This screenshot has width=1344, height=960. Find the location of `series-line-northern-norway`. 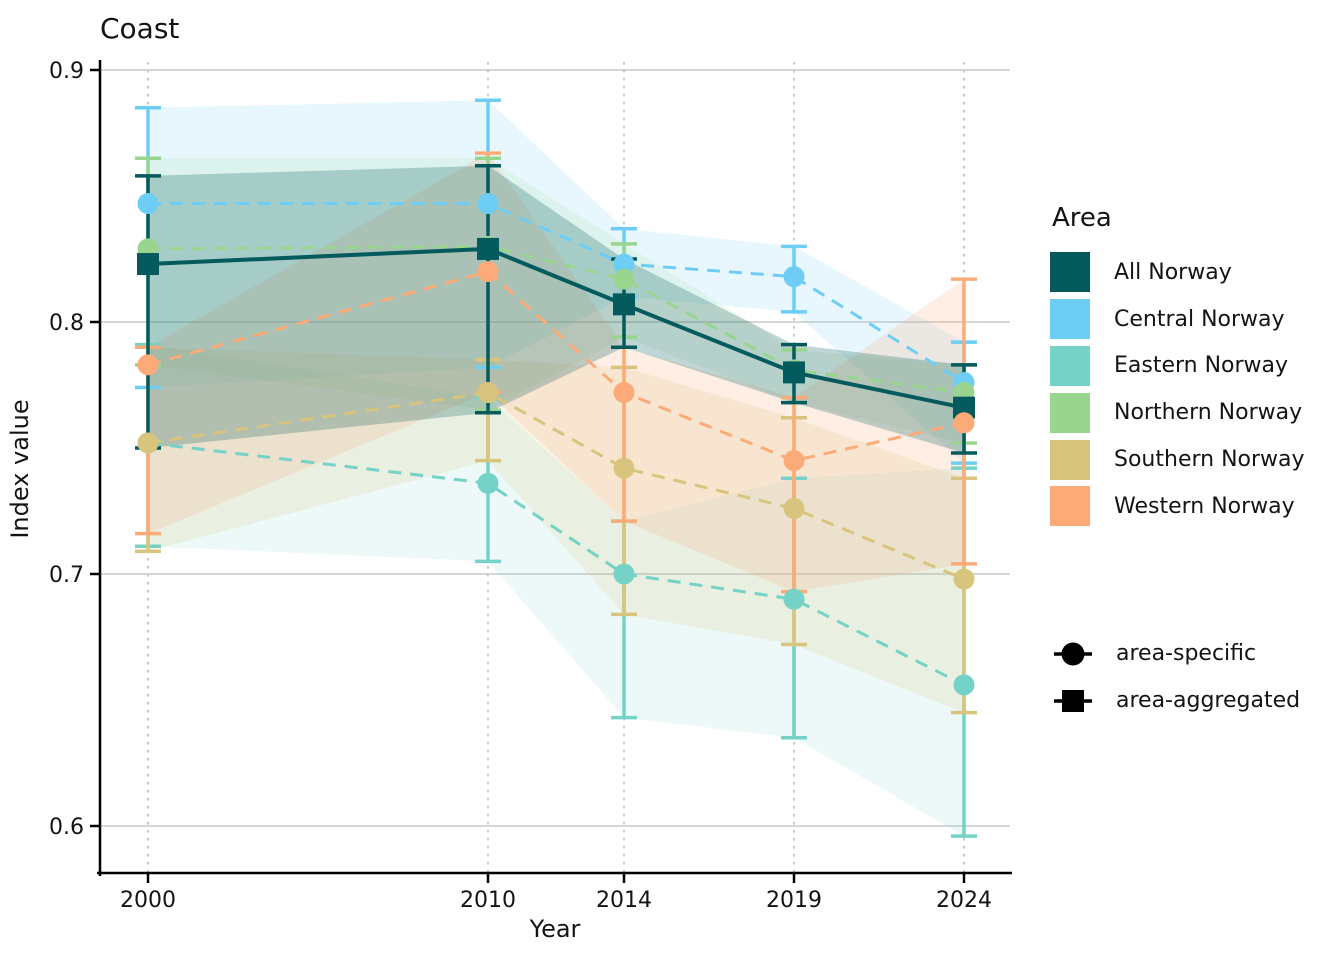

series-line-northern-norway is located at coordinates (556, 319).